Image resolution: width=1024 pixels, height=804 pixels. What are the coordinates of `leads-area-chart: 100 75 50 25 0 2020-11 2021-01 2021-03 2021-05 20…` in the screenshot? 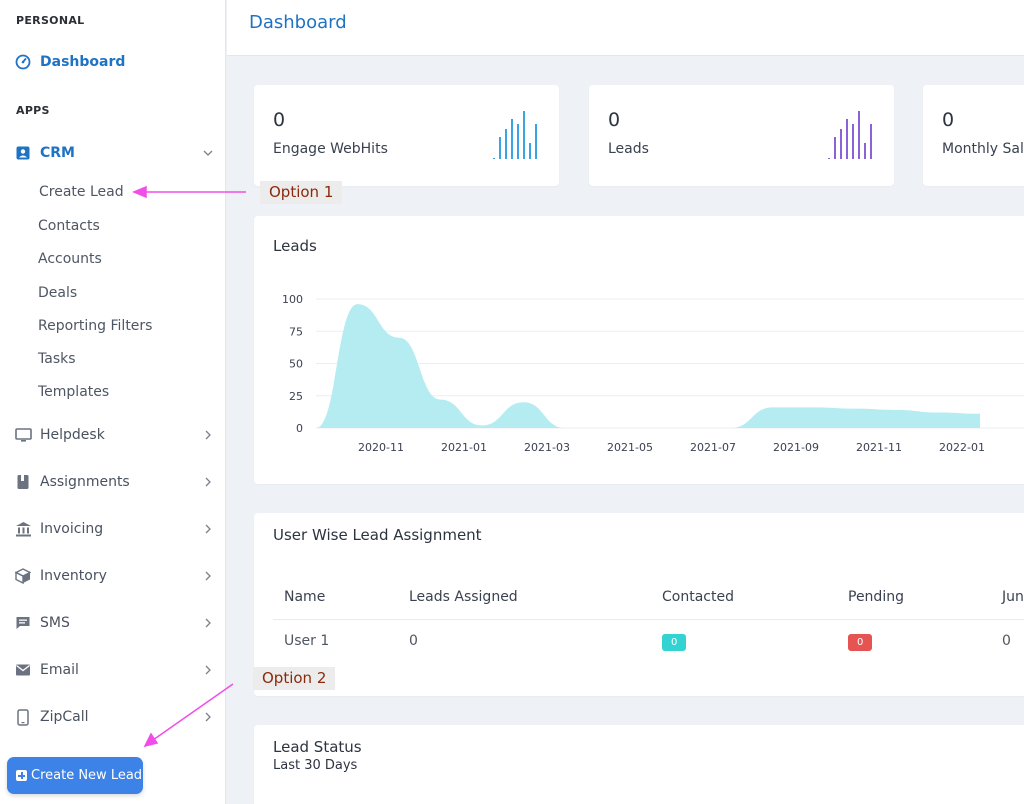 It's located at (653, 373).